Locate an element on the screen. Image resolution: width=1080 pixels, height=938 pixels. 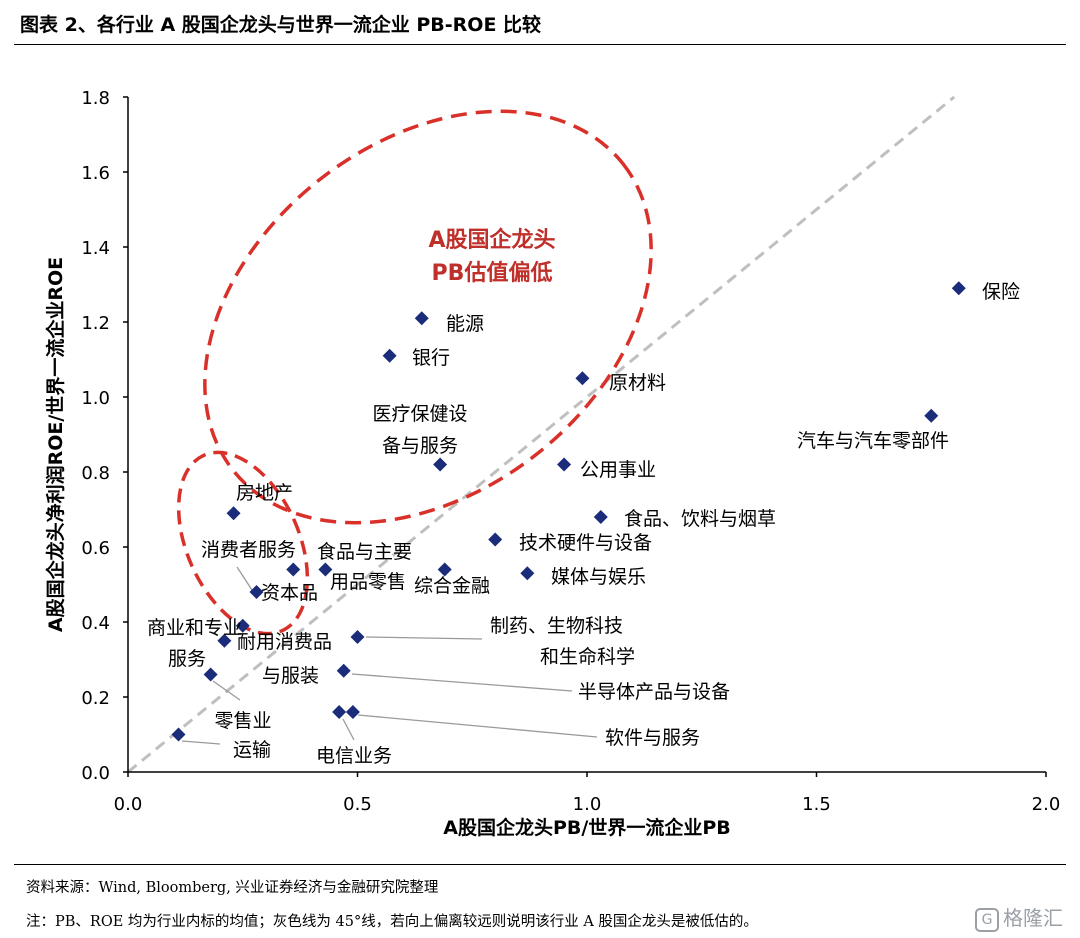
y-tick-label: 1.2 is located at coordinates (95, 323).